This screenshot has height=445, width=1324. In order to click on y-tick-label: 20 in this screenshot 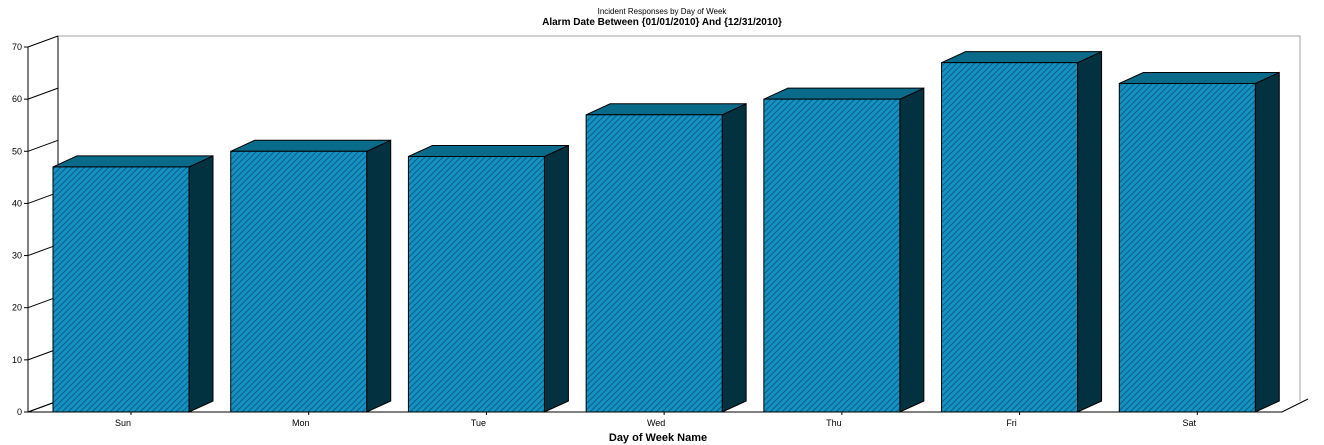, I will do `click(17, 308)`.